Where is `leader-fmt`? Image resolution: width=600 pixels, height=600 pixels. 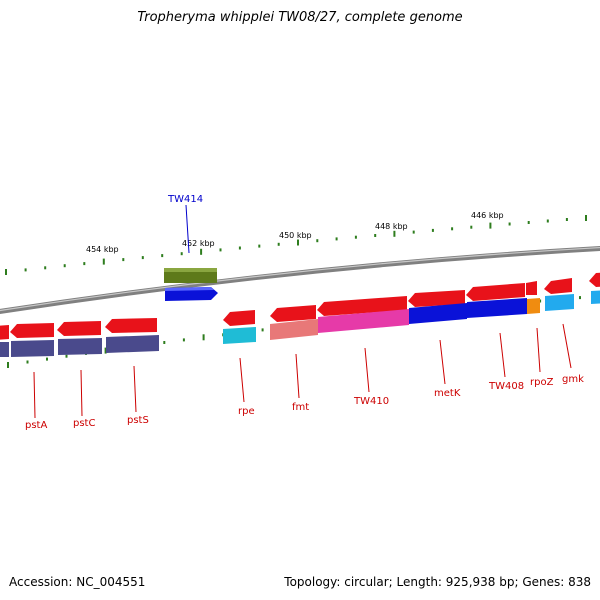
leader-fmt is located at coordinates (297, 376).